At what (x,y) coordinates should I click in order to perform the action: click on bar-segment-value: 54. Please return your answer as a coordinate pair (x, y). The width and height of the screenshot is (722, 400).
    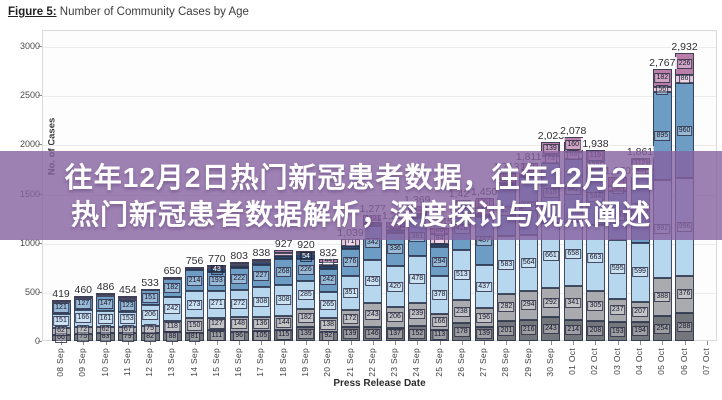
    Looking at the image, I should click on (306, 256).